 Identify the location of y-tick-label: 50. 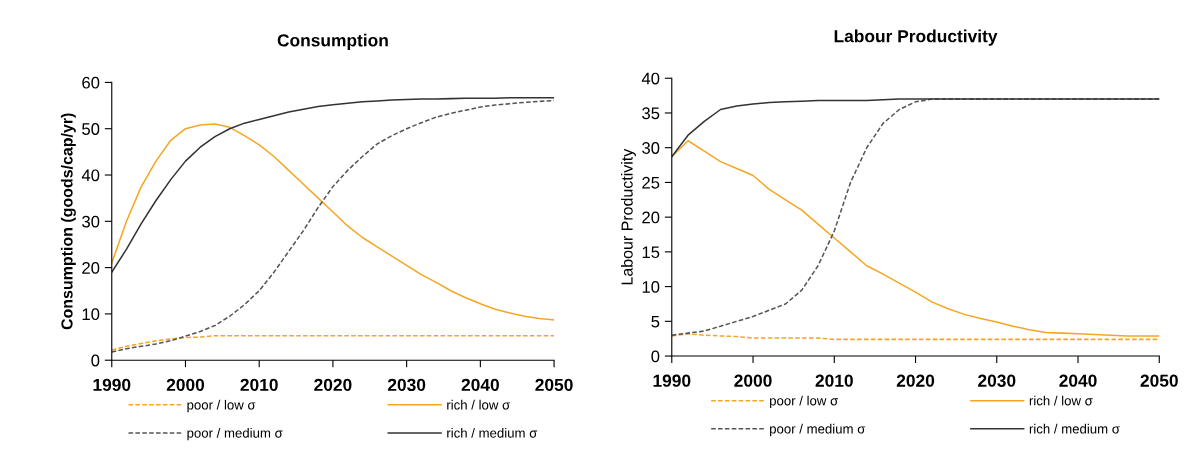
(91, 129).